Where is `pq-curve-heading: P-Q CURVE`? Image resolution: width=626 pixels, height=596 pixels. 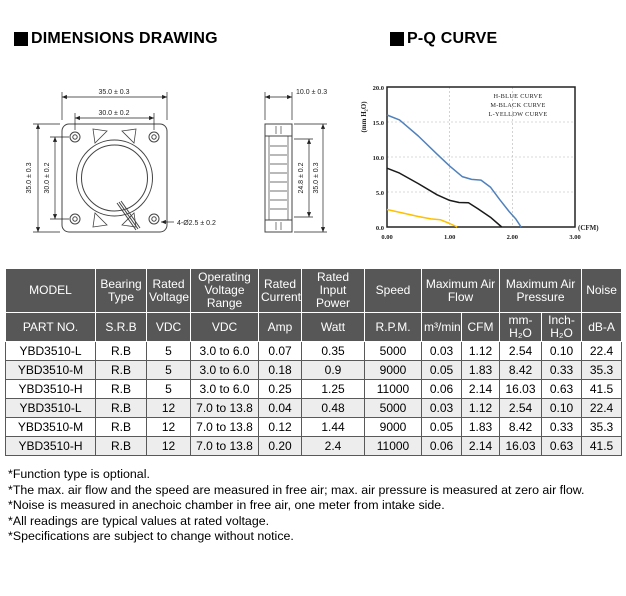
pq-curve-heading: P-Q CURVE is located at coordinates (443, 39).